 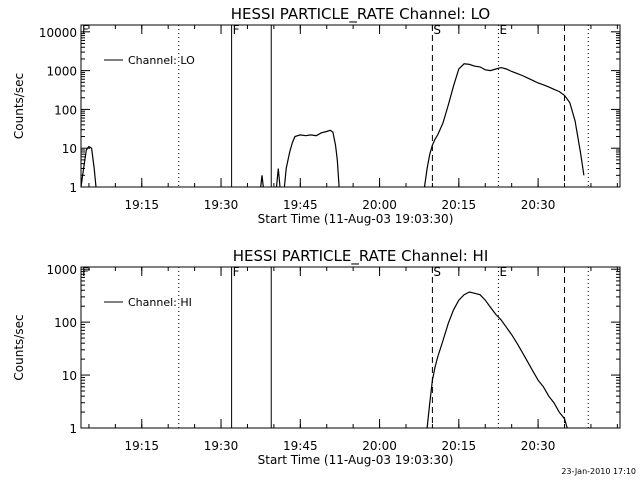 What do you see at coordinates (497, 360) in the screenshot?
I see `series-line-channel-hi` at bounding box center [497, 360].